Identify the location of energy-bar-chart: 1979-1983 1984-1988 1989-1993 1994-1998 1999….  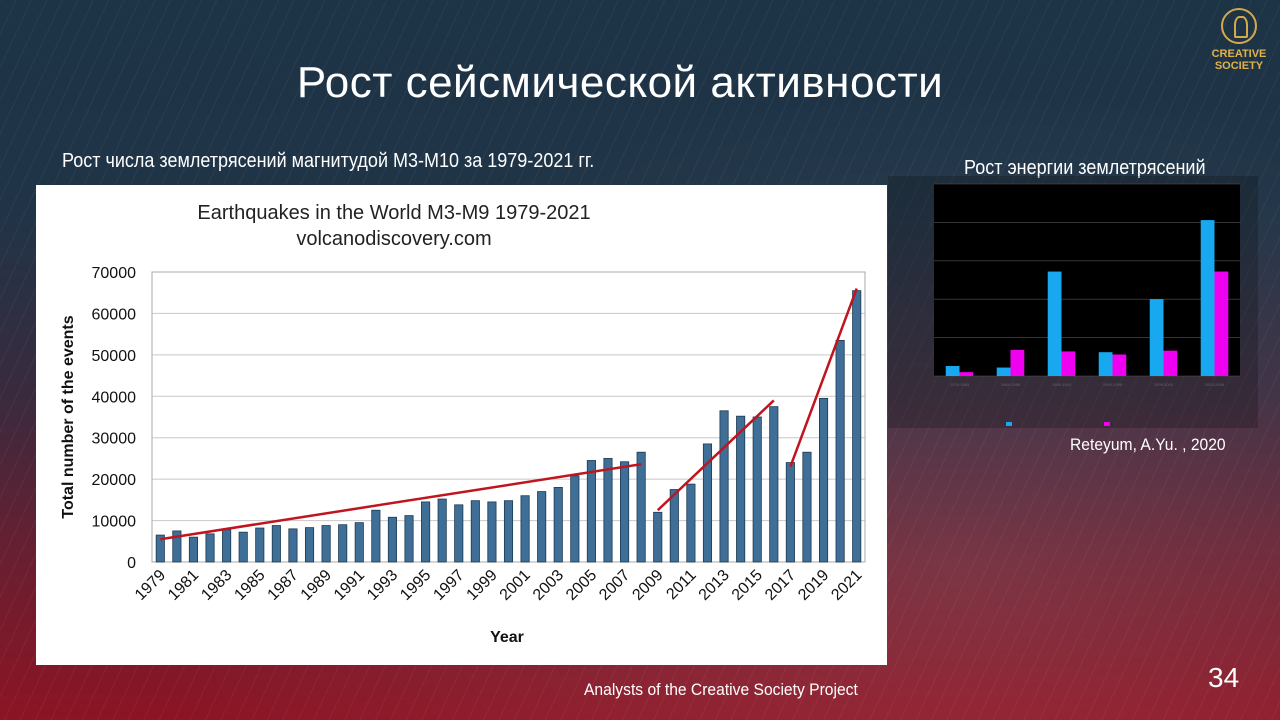
(1073, 302).